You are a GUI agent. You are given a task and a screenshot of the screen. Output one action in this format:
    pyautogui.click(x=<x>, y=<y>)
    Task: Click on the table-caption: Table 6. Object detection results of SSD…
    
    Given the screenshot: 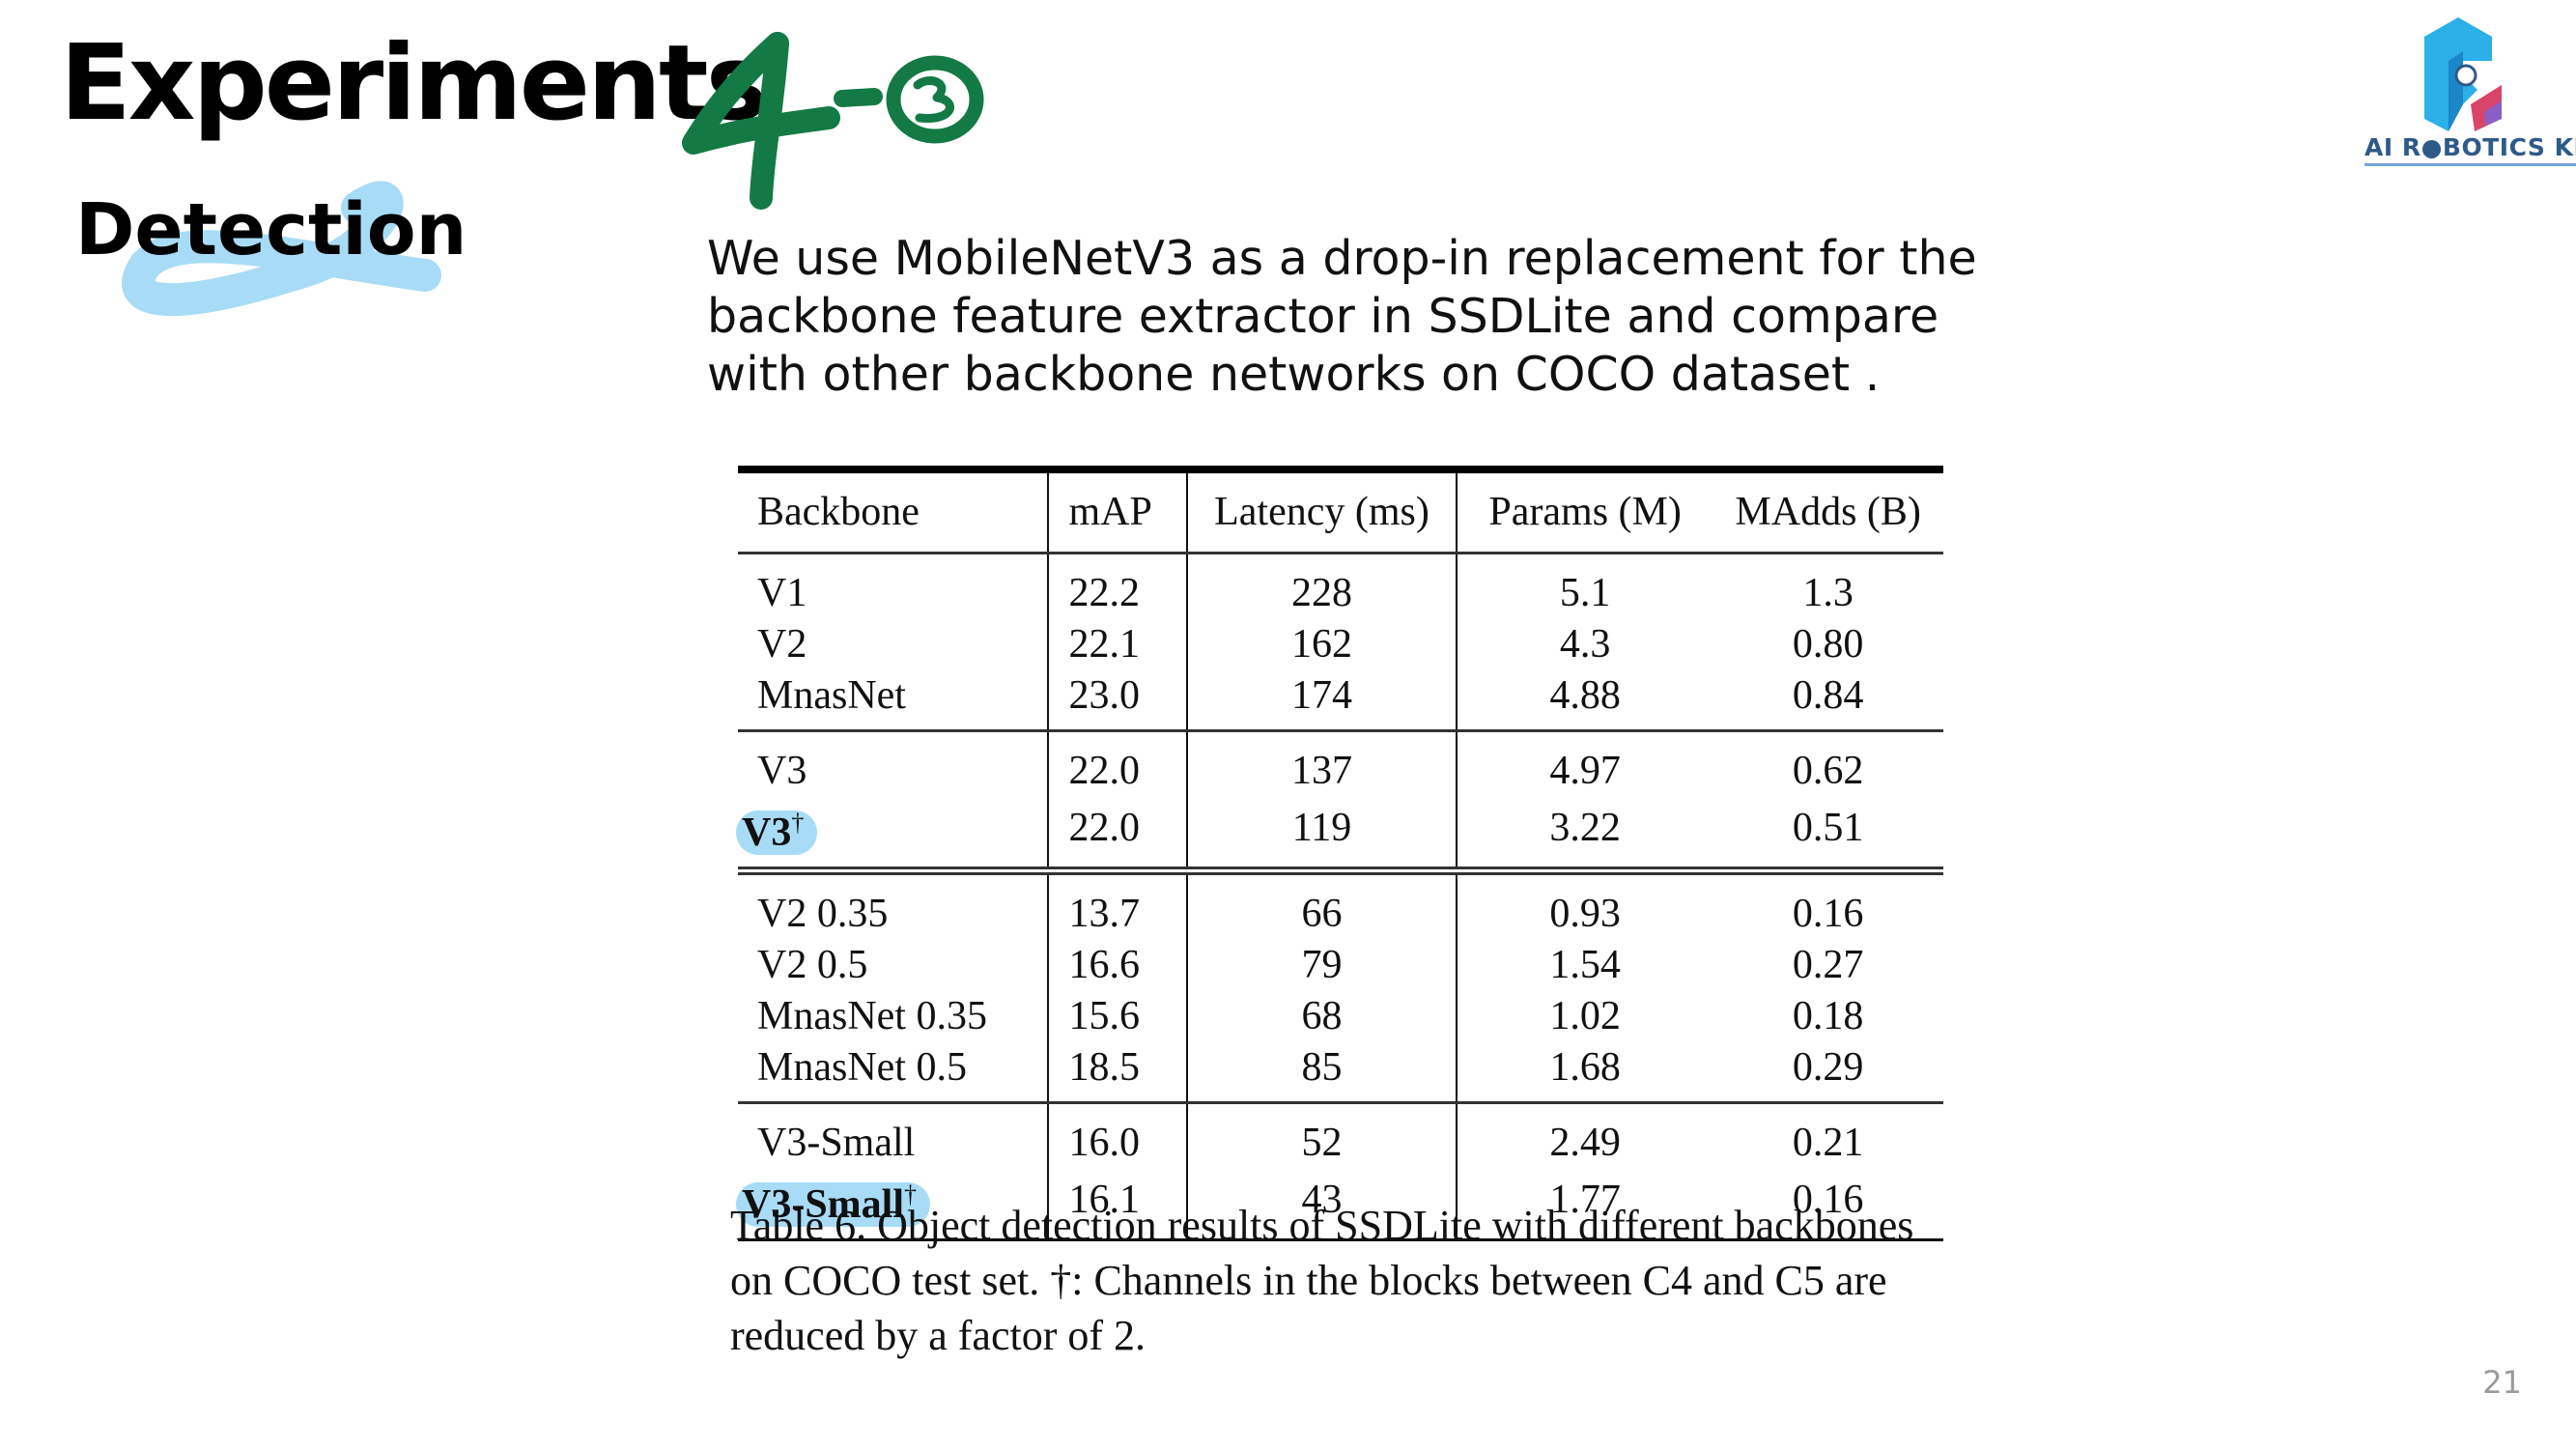 What is the action you would take?
    pyautogui.click(x=1322, y=1280)
    